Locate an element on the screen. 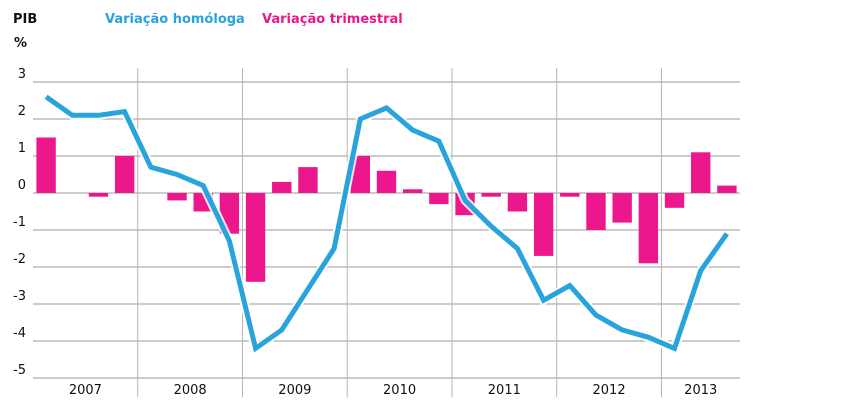 The height and width of the screenshot is (410, 850). y-axis-unit: % is located at coordinates (21, 43).